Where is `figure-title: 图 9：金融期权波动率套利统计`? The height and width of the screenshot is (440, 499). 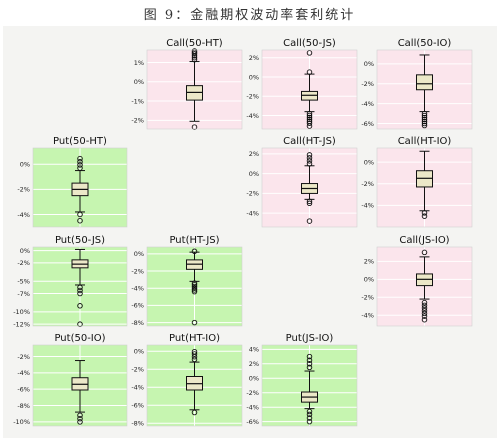 figure-title: 图 9：金融期权波动率套利统计 is located at coordinates (249, 15).